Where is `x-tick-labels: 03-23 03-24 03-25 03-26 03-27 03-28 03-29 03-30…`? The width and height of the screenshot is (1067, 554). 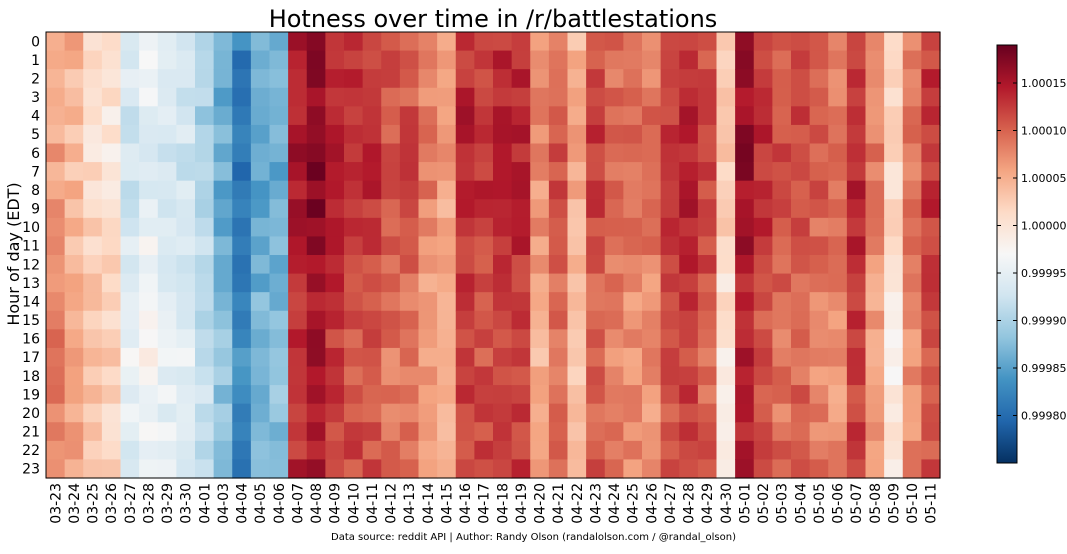 x-tick-labels: 03-23 03-24 03-25 03-26 03-27 03-28 03-29 03-30… is located at coordinates (493, 503).